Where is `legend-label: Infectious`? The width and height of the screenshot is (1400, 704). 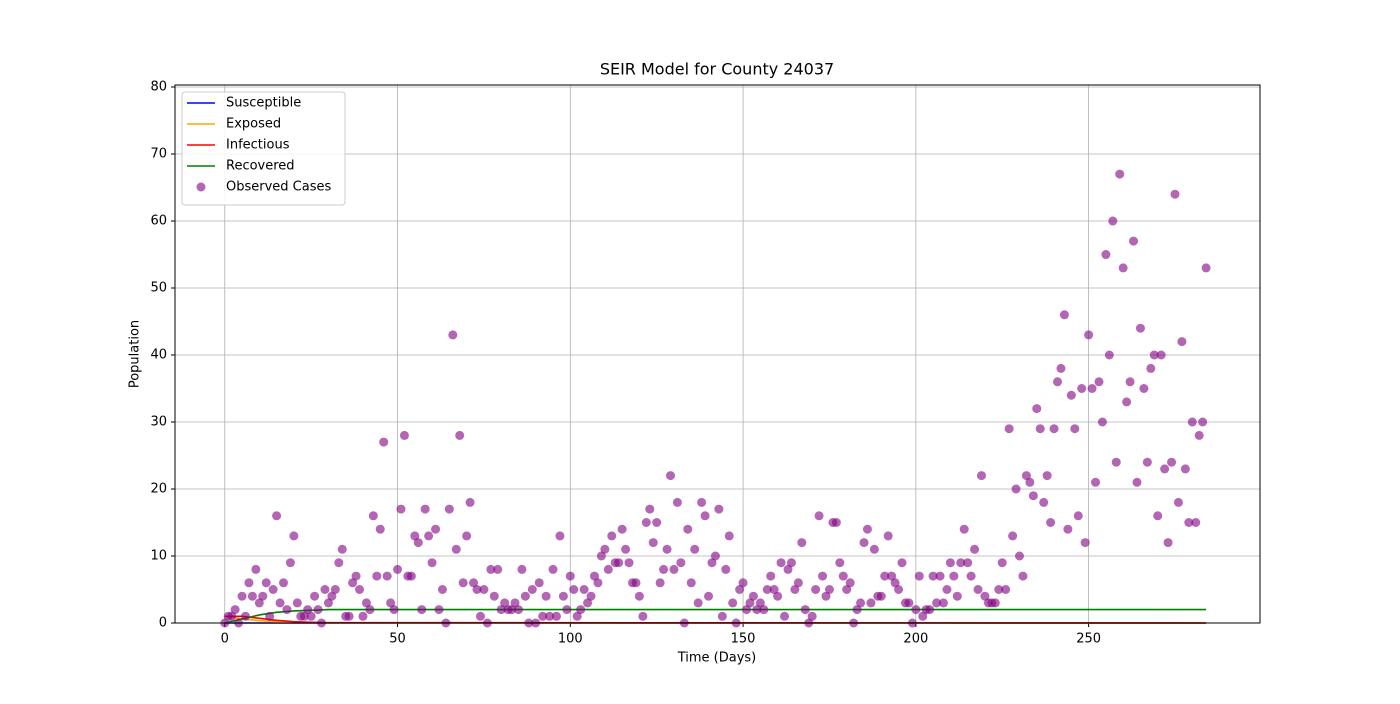 legend-label: Infectious is located at coordinates (258, 145).